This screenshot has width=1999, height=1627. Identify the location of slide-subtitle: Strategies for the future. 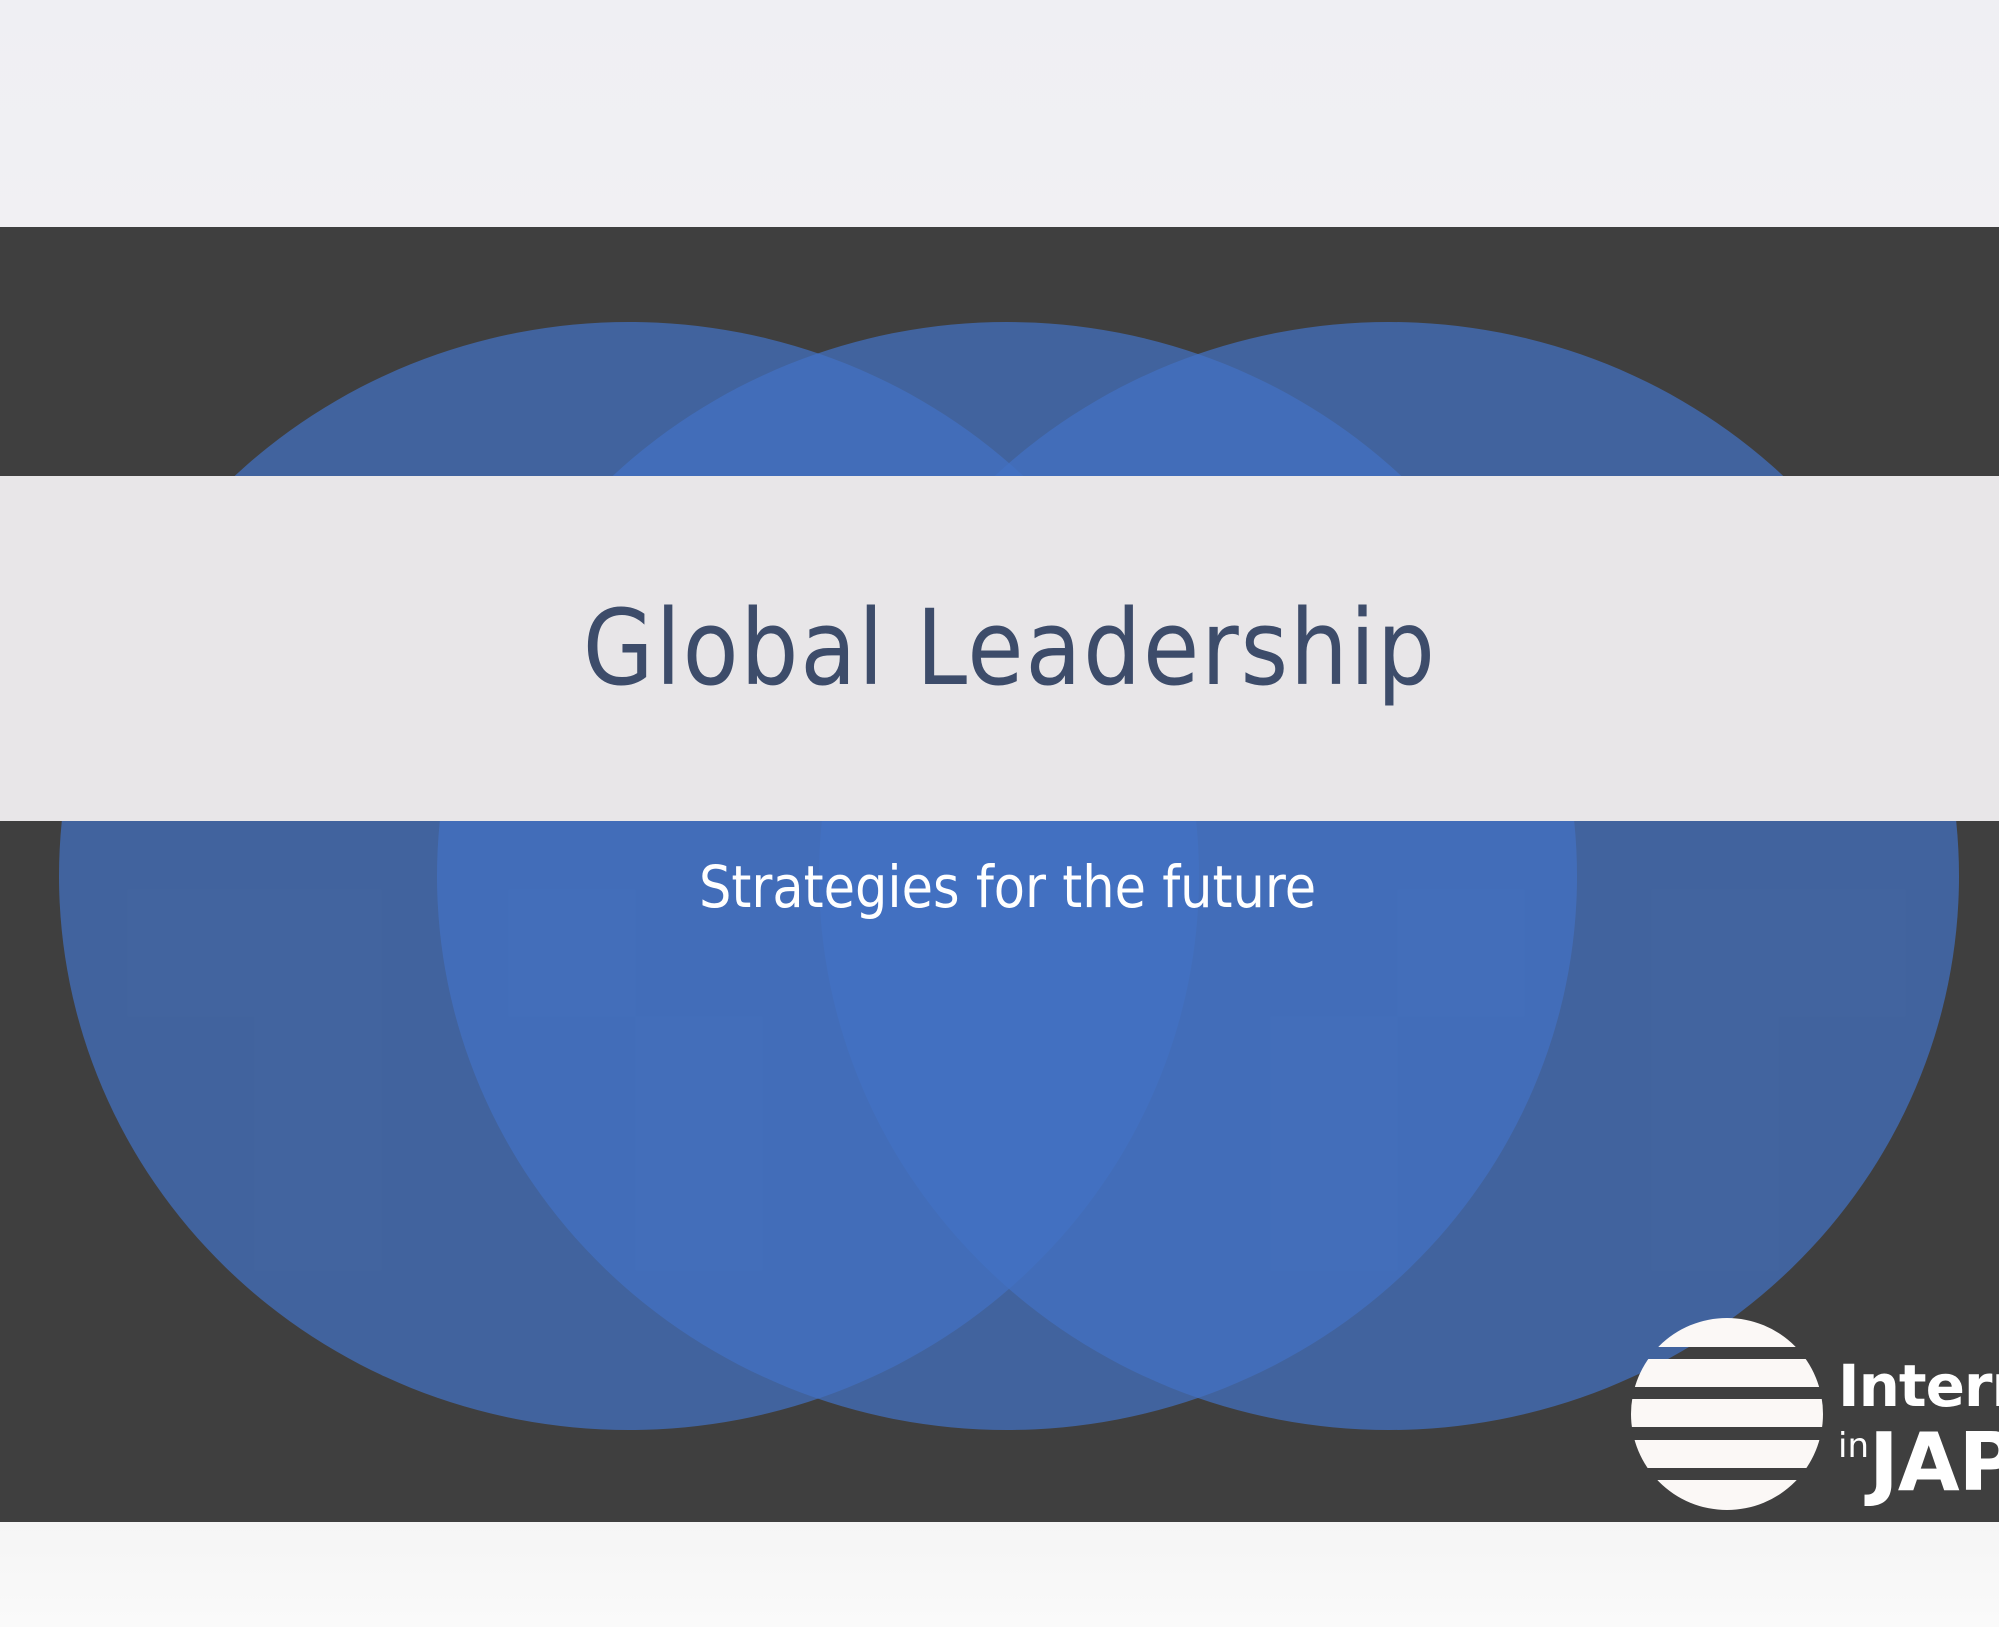
(1007, 887).